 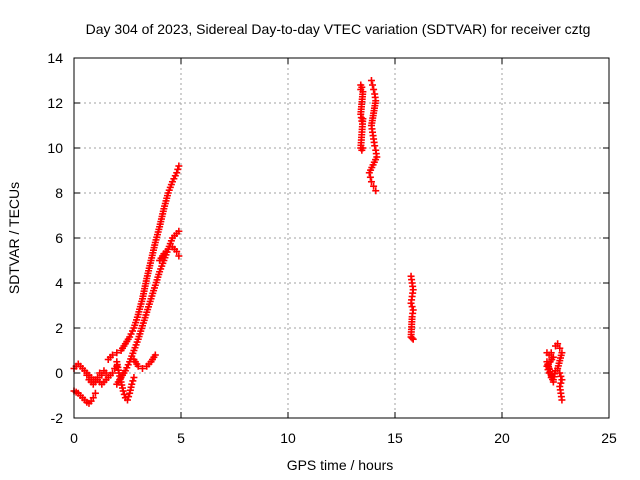 I want to click on y-tick-label: -2, so click(x=57, y=418).